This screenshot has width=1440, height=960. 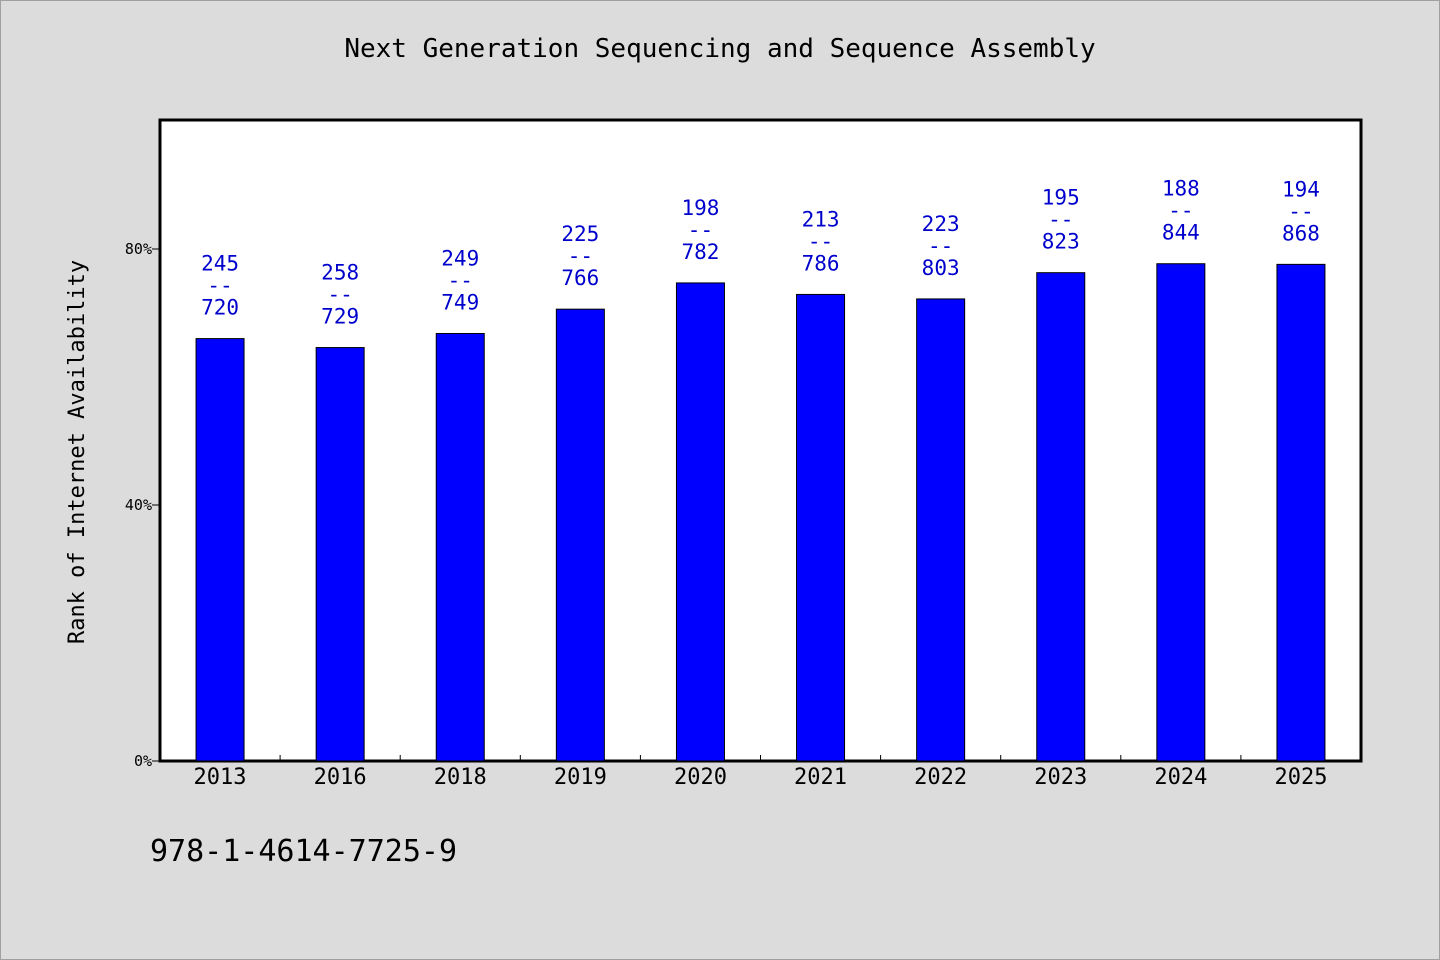 What do you see at coordinates (220, 264) in the screenshot?
I see `data-label-top: 245` at bounding box center [220, 264].